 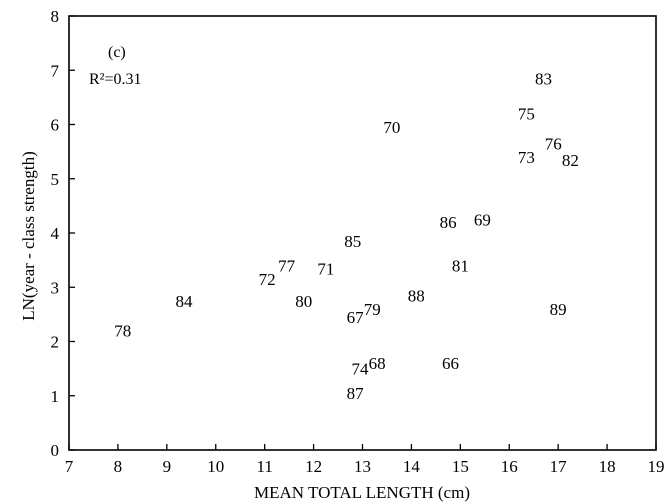 What do you see at coordinates (69, 466) in the screenshot?
I see `x-tick-label: 7` at bounding box center [69, 466].